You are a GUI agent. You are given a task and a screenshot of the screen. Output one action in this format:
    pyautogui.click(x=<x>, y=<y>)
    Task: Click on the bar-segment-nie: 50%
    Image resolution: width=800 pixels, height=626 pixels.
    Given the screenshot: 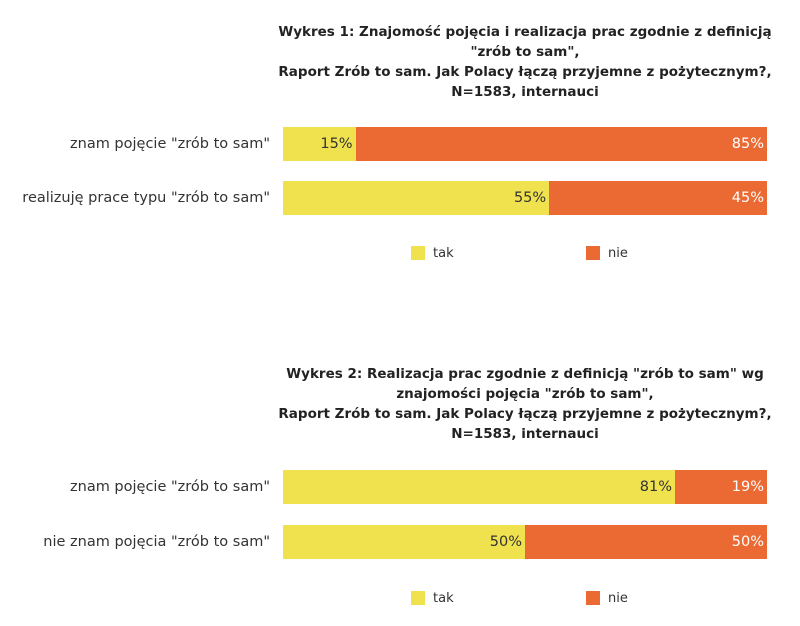 What is the action you would take?
    pyautogui.click(x=646, y=542)
    